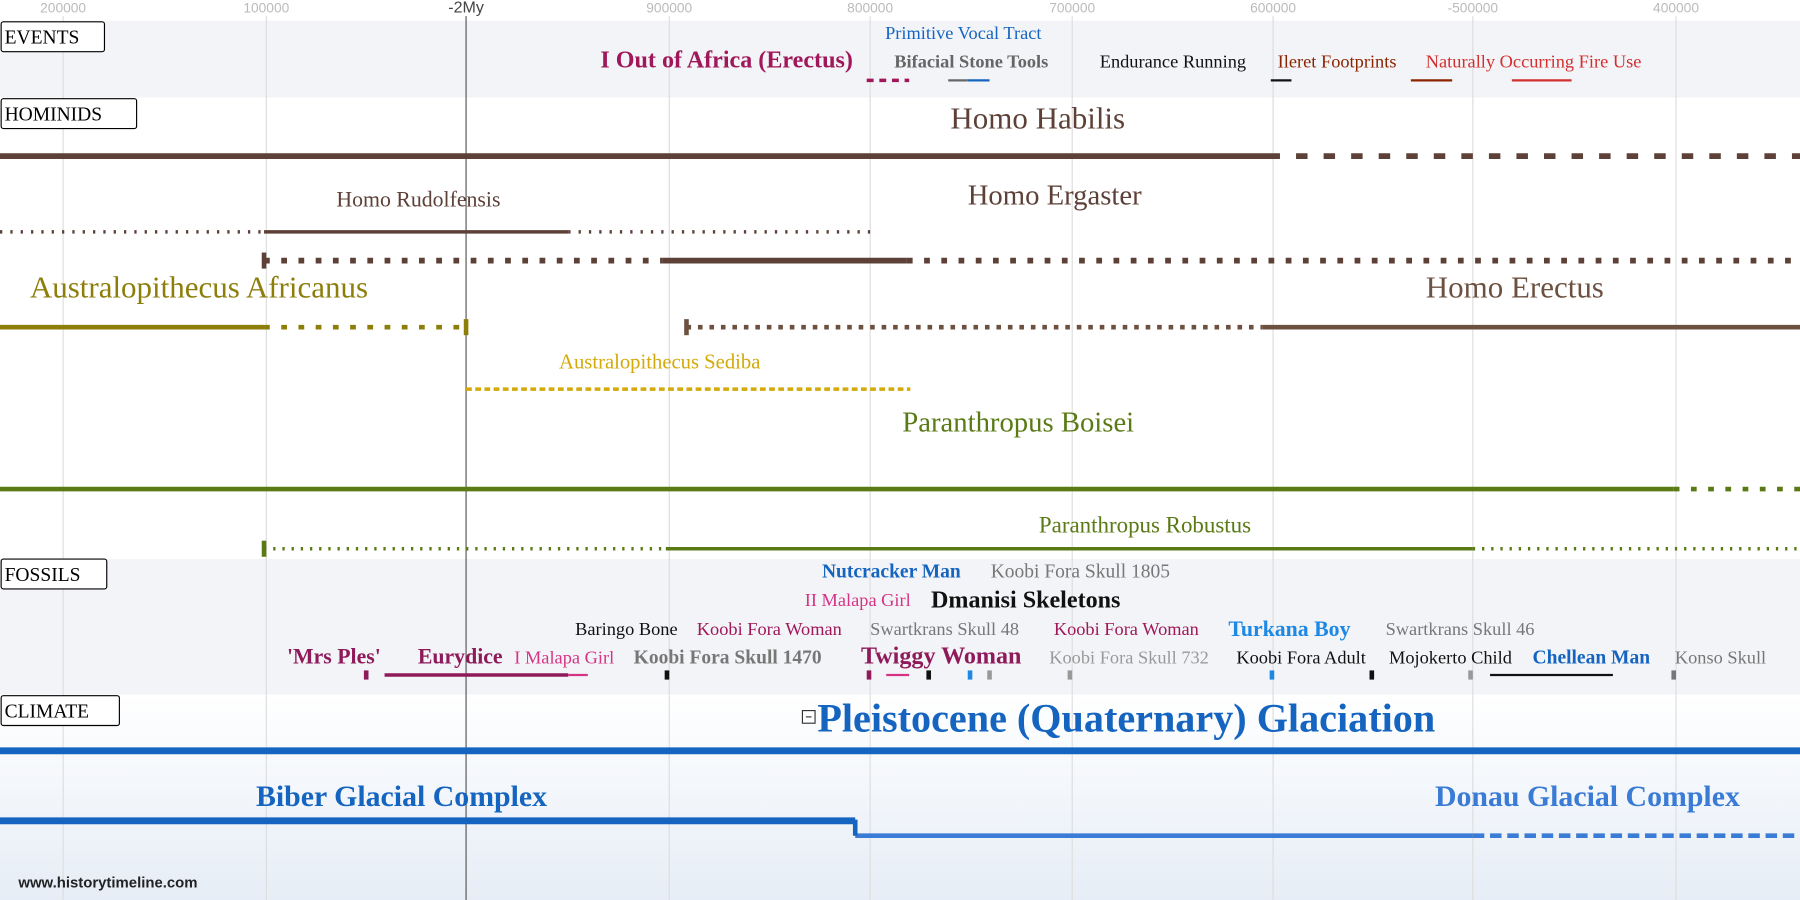  Describe the element at coordinates (944, 629) in the screenshot. I see `item-label: Swartkrans Skull 48` at that location.